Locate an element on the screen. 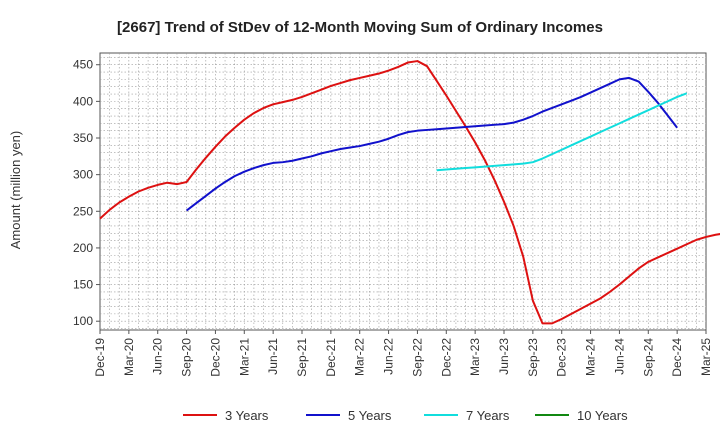 This screenshot has height=440, width=720. y-axis-ticks: 100 150 200 250 300 350 400 450 is located at coordinates (86, 193).